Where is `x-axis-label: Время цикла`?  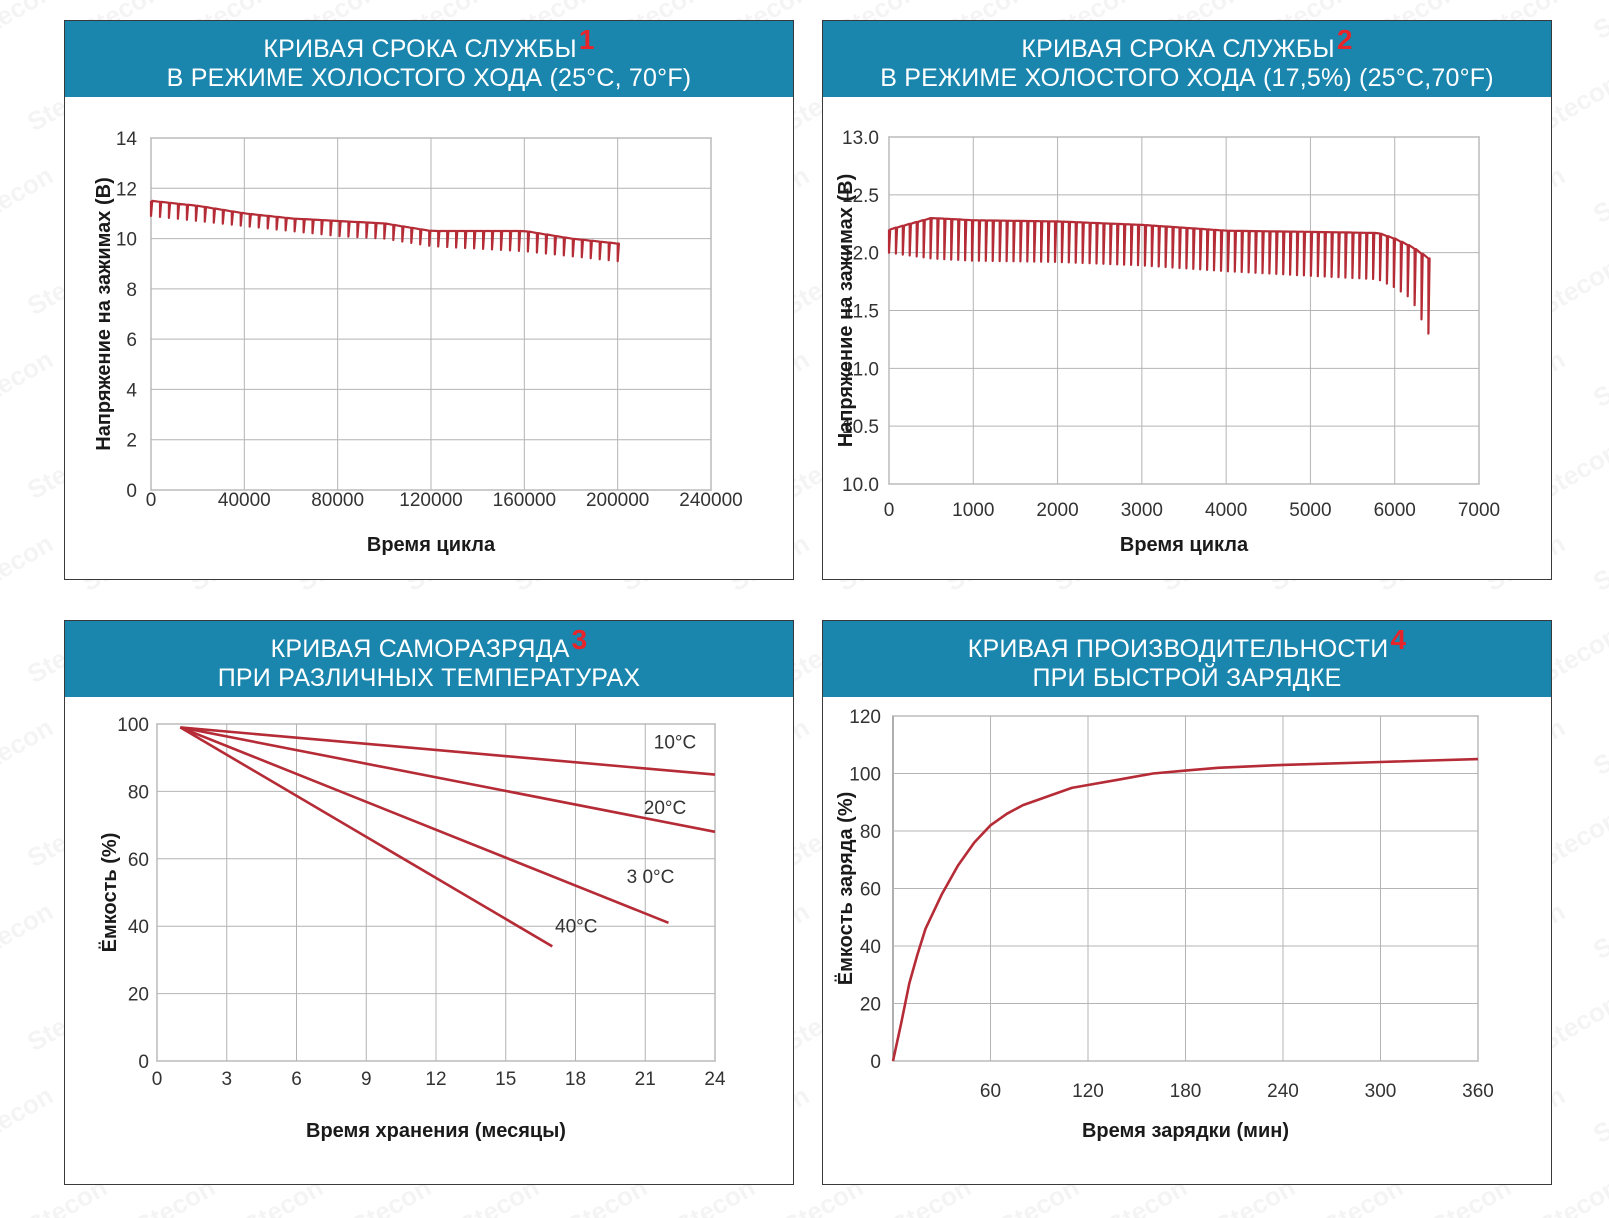 x-axis-label: Время цикла is located at coordinates (1184, 545).